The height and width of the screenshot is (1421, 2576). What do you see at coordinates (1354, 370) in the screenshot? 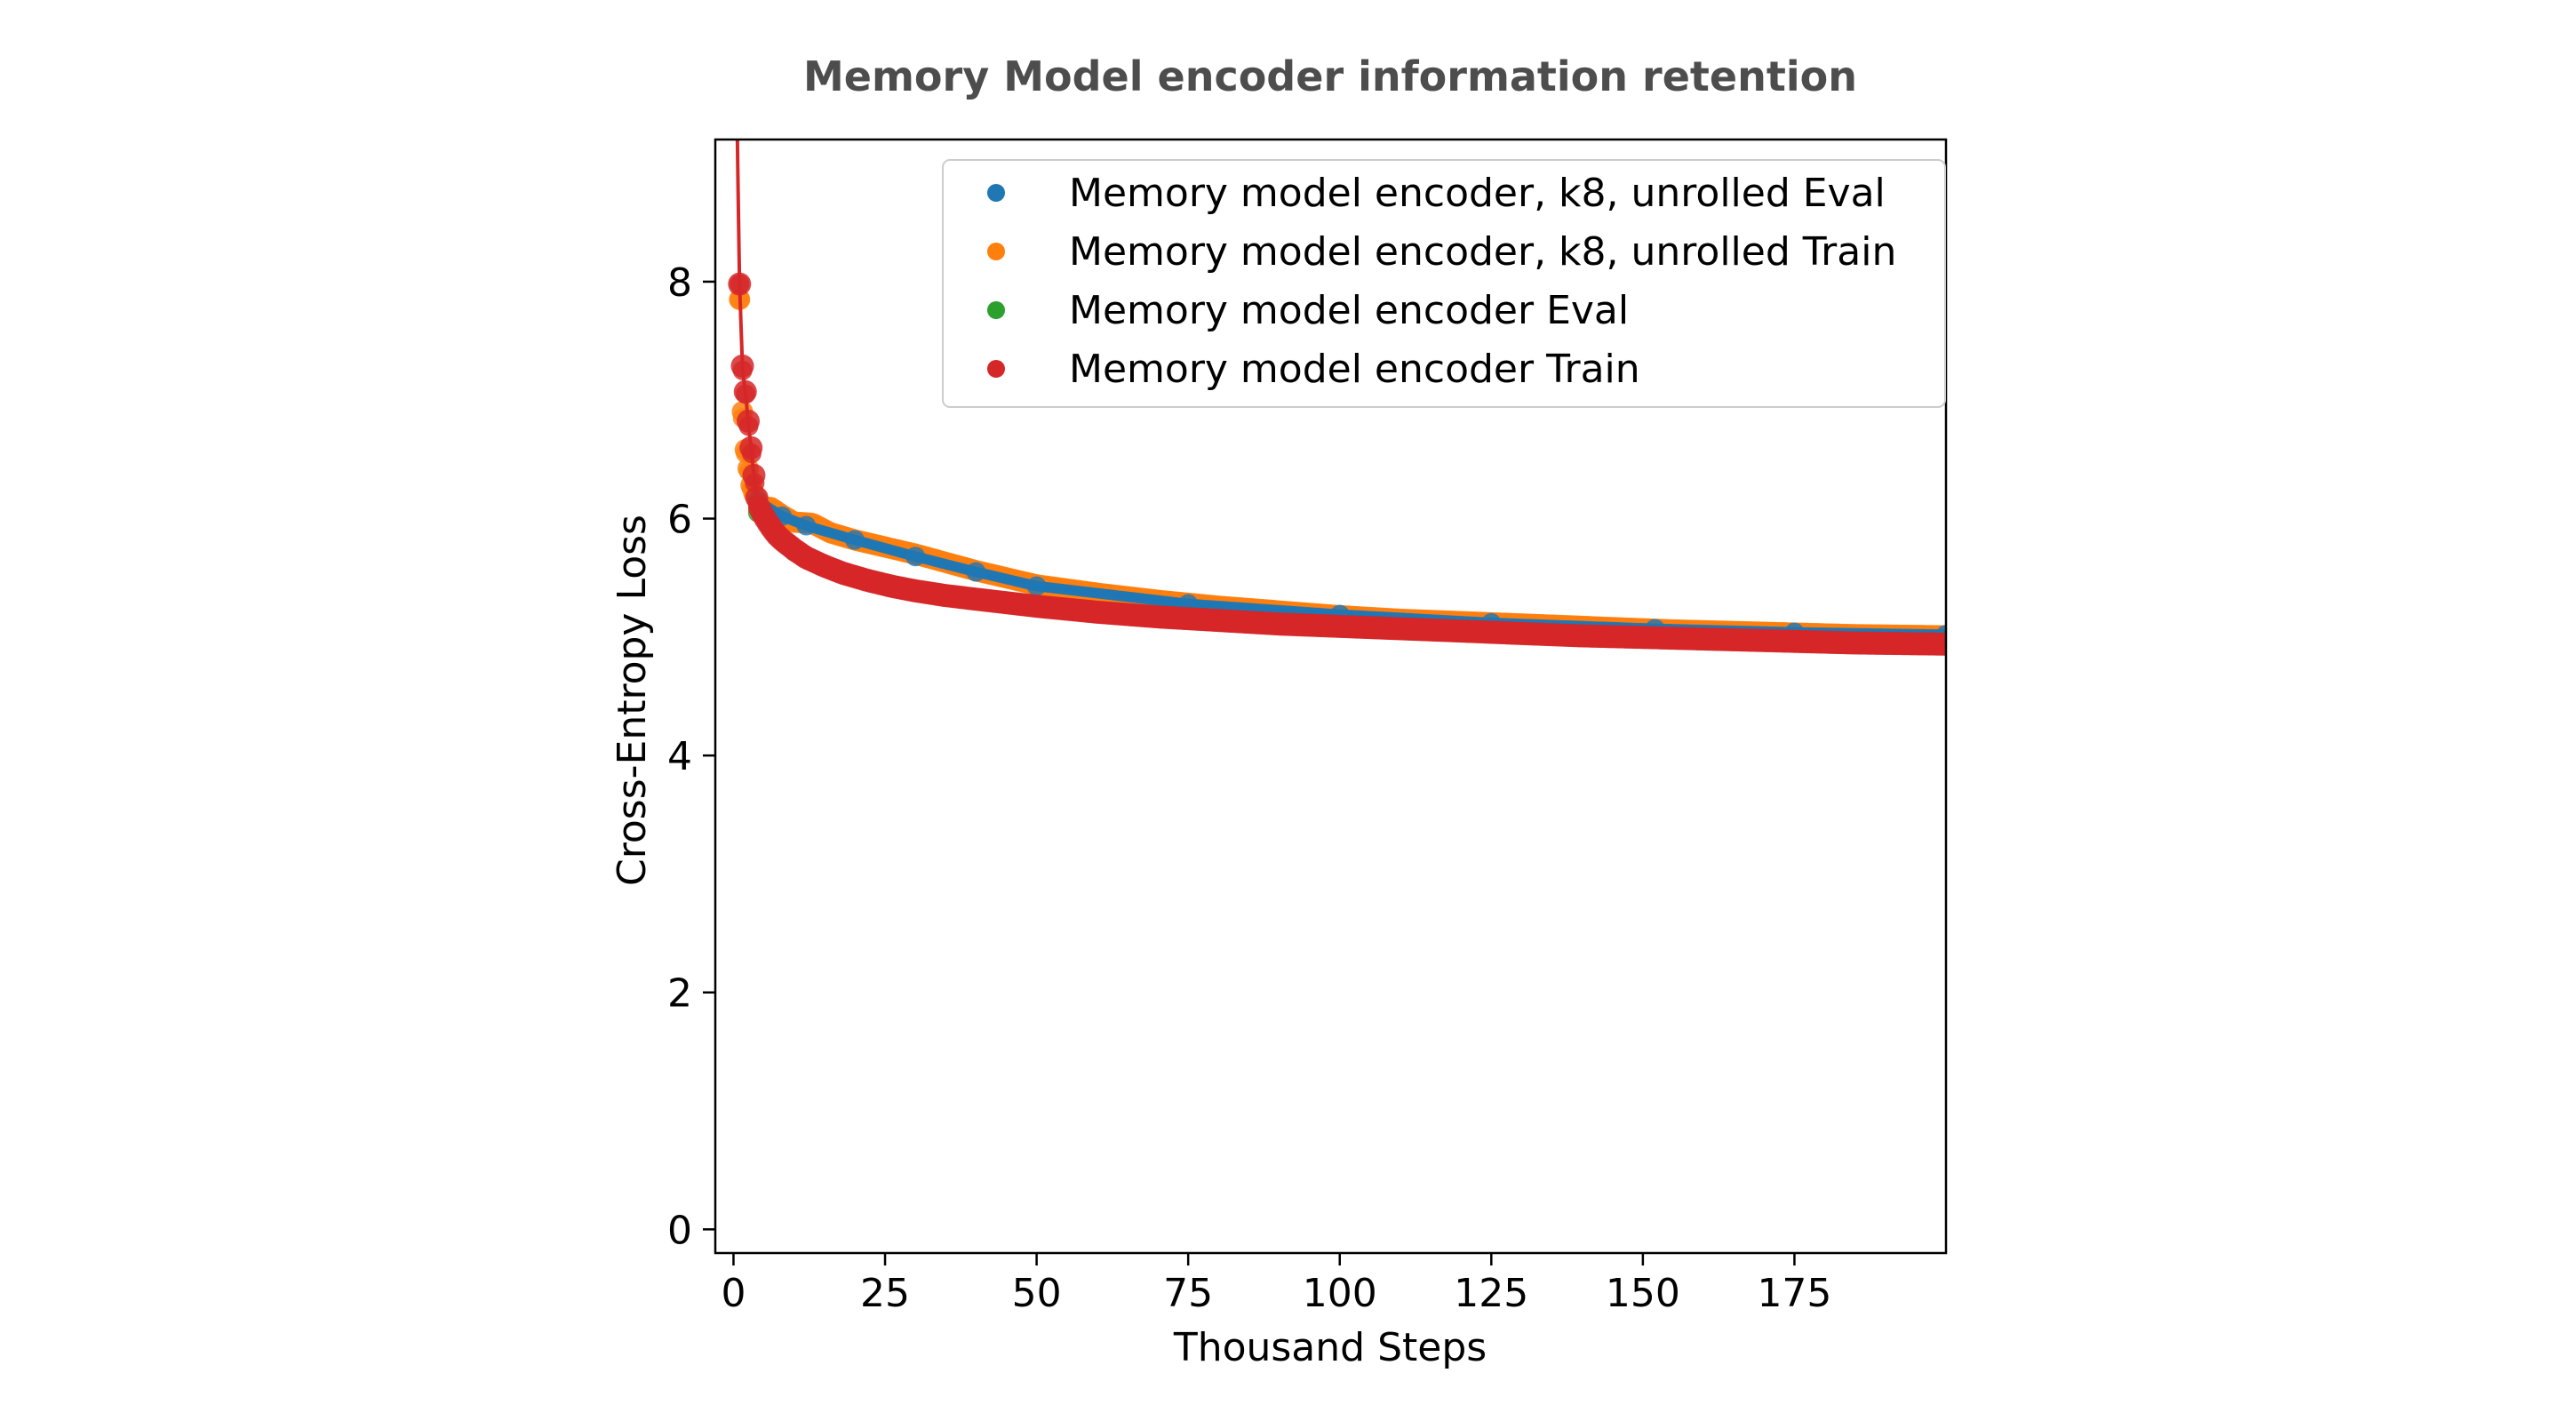
I see `legend-label-3: Memory model encoder Train` at bounding box center [1354, 370].